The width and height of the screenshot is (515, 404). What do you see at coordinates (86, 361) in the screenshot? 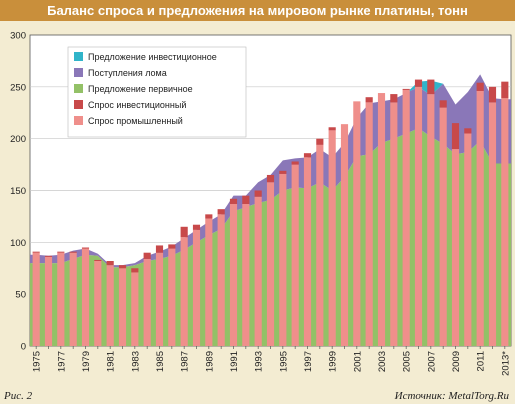
I see `x-tick-label: 1979` at bounding box center [86, 361].